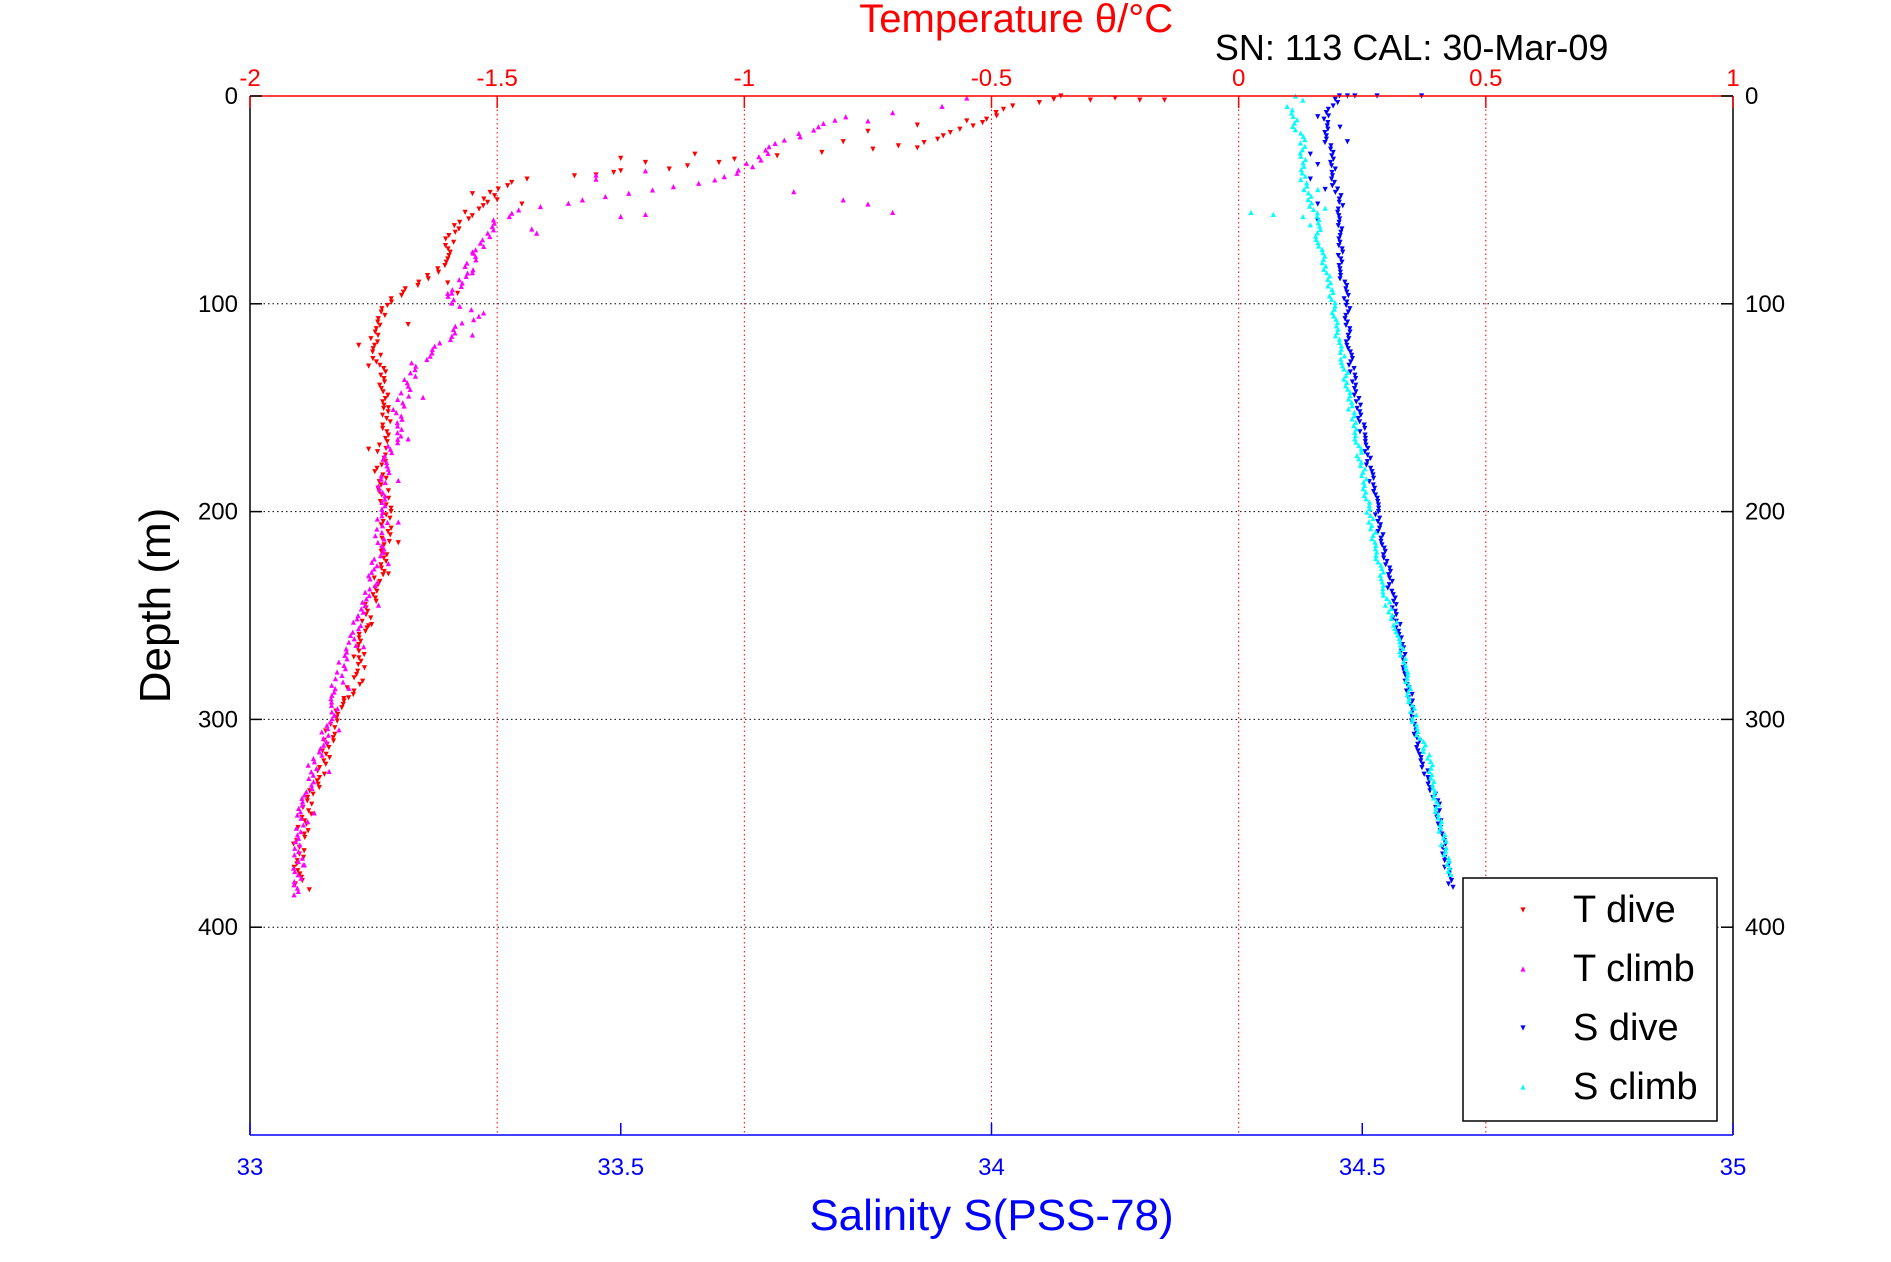  What do you see at coordinates (218, 304) in the screenshot?
I see `left-tick-label: 100` at bounding box center [218, 304].